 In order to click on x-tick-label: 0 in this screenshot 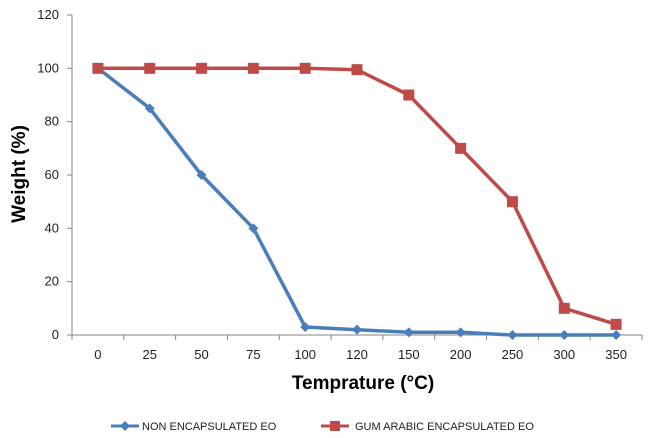, I will do `click(97, 354)`.